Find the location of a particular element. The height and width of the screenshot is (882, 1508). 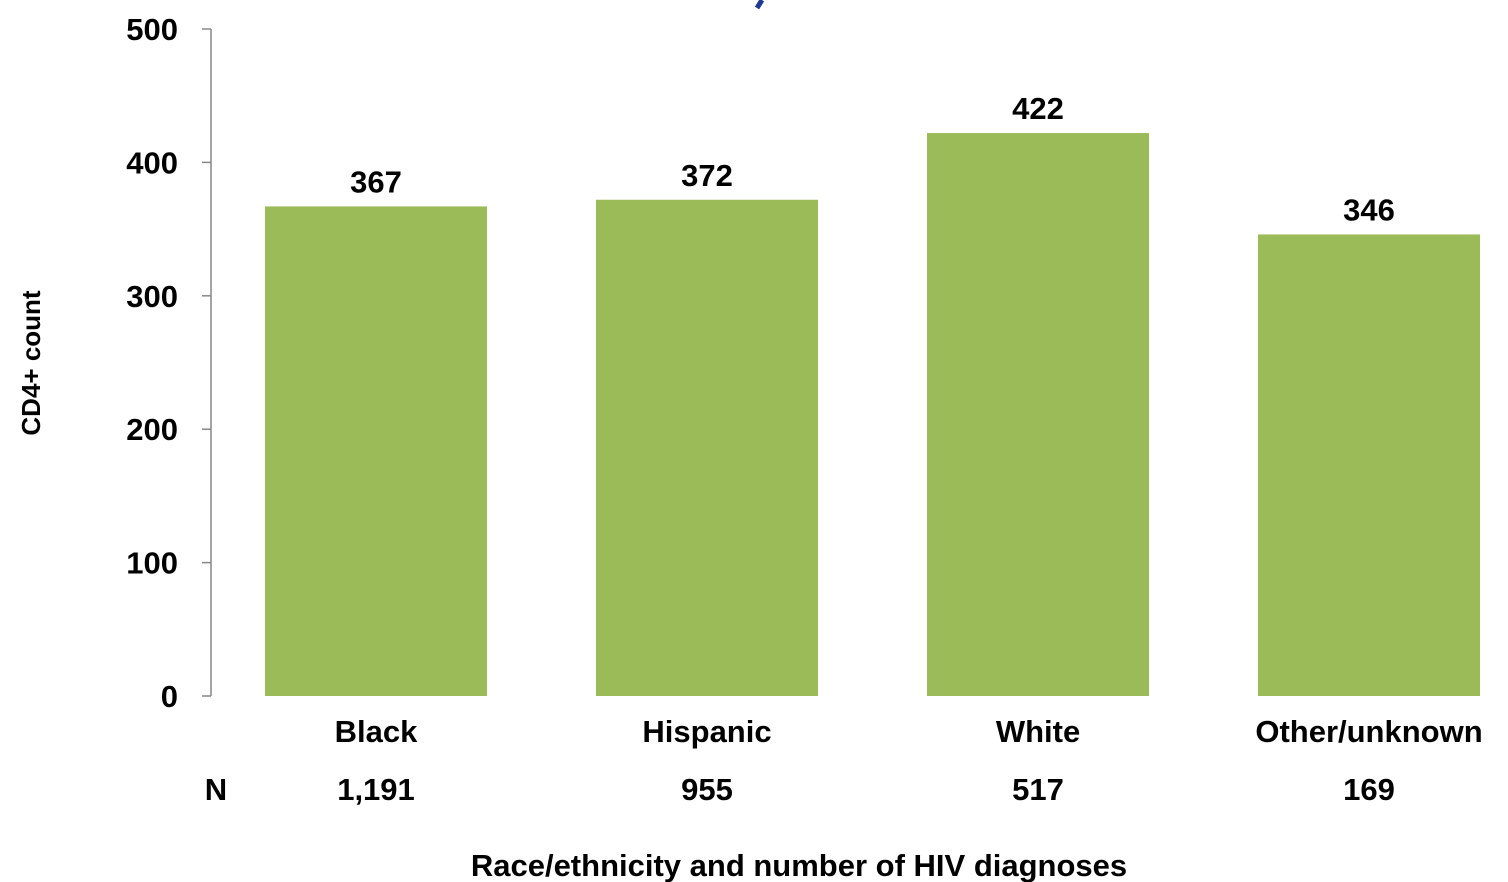

data-label: 367 is located at coordinates (376, 181).